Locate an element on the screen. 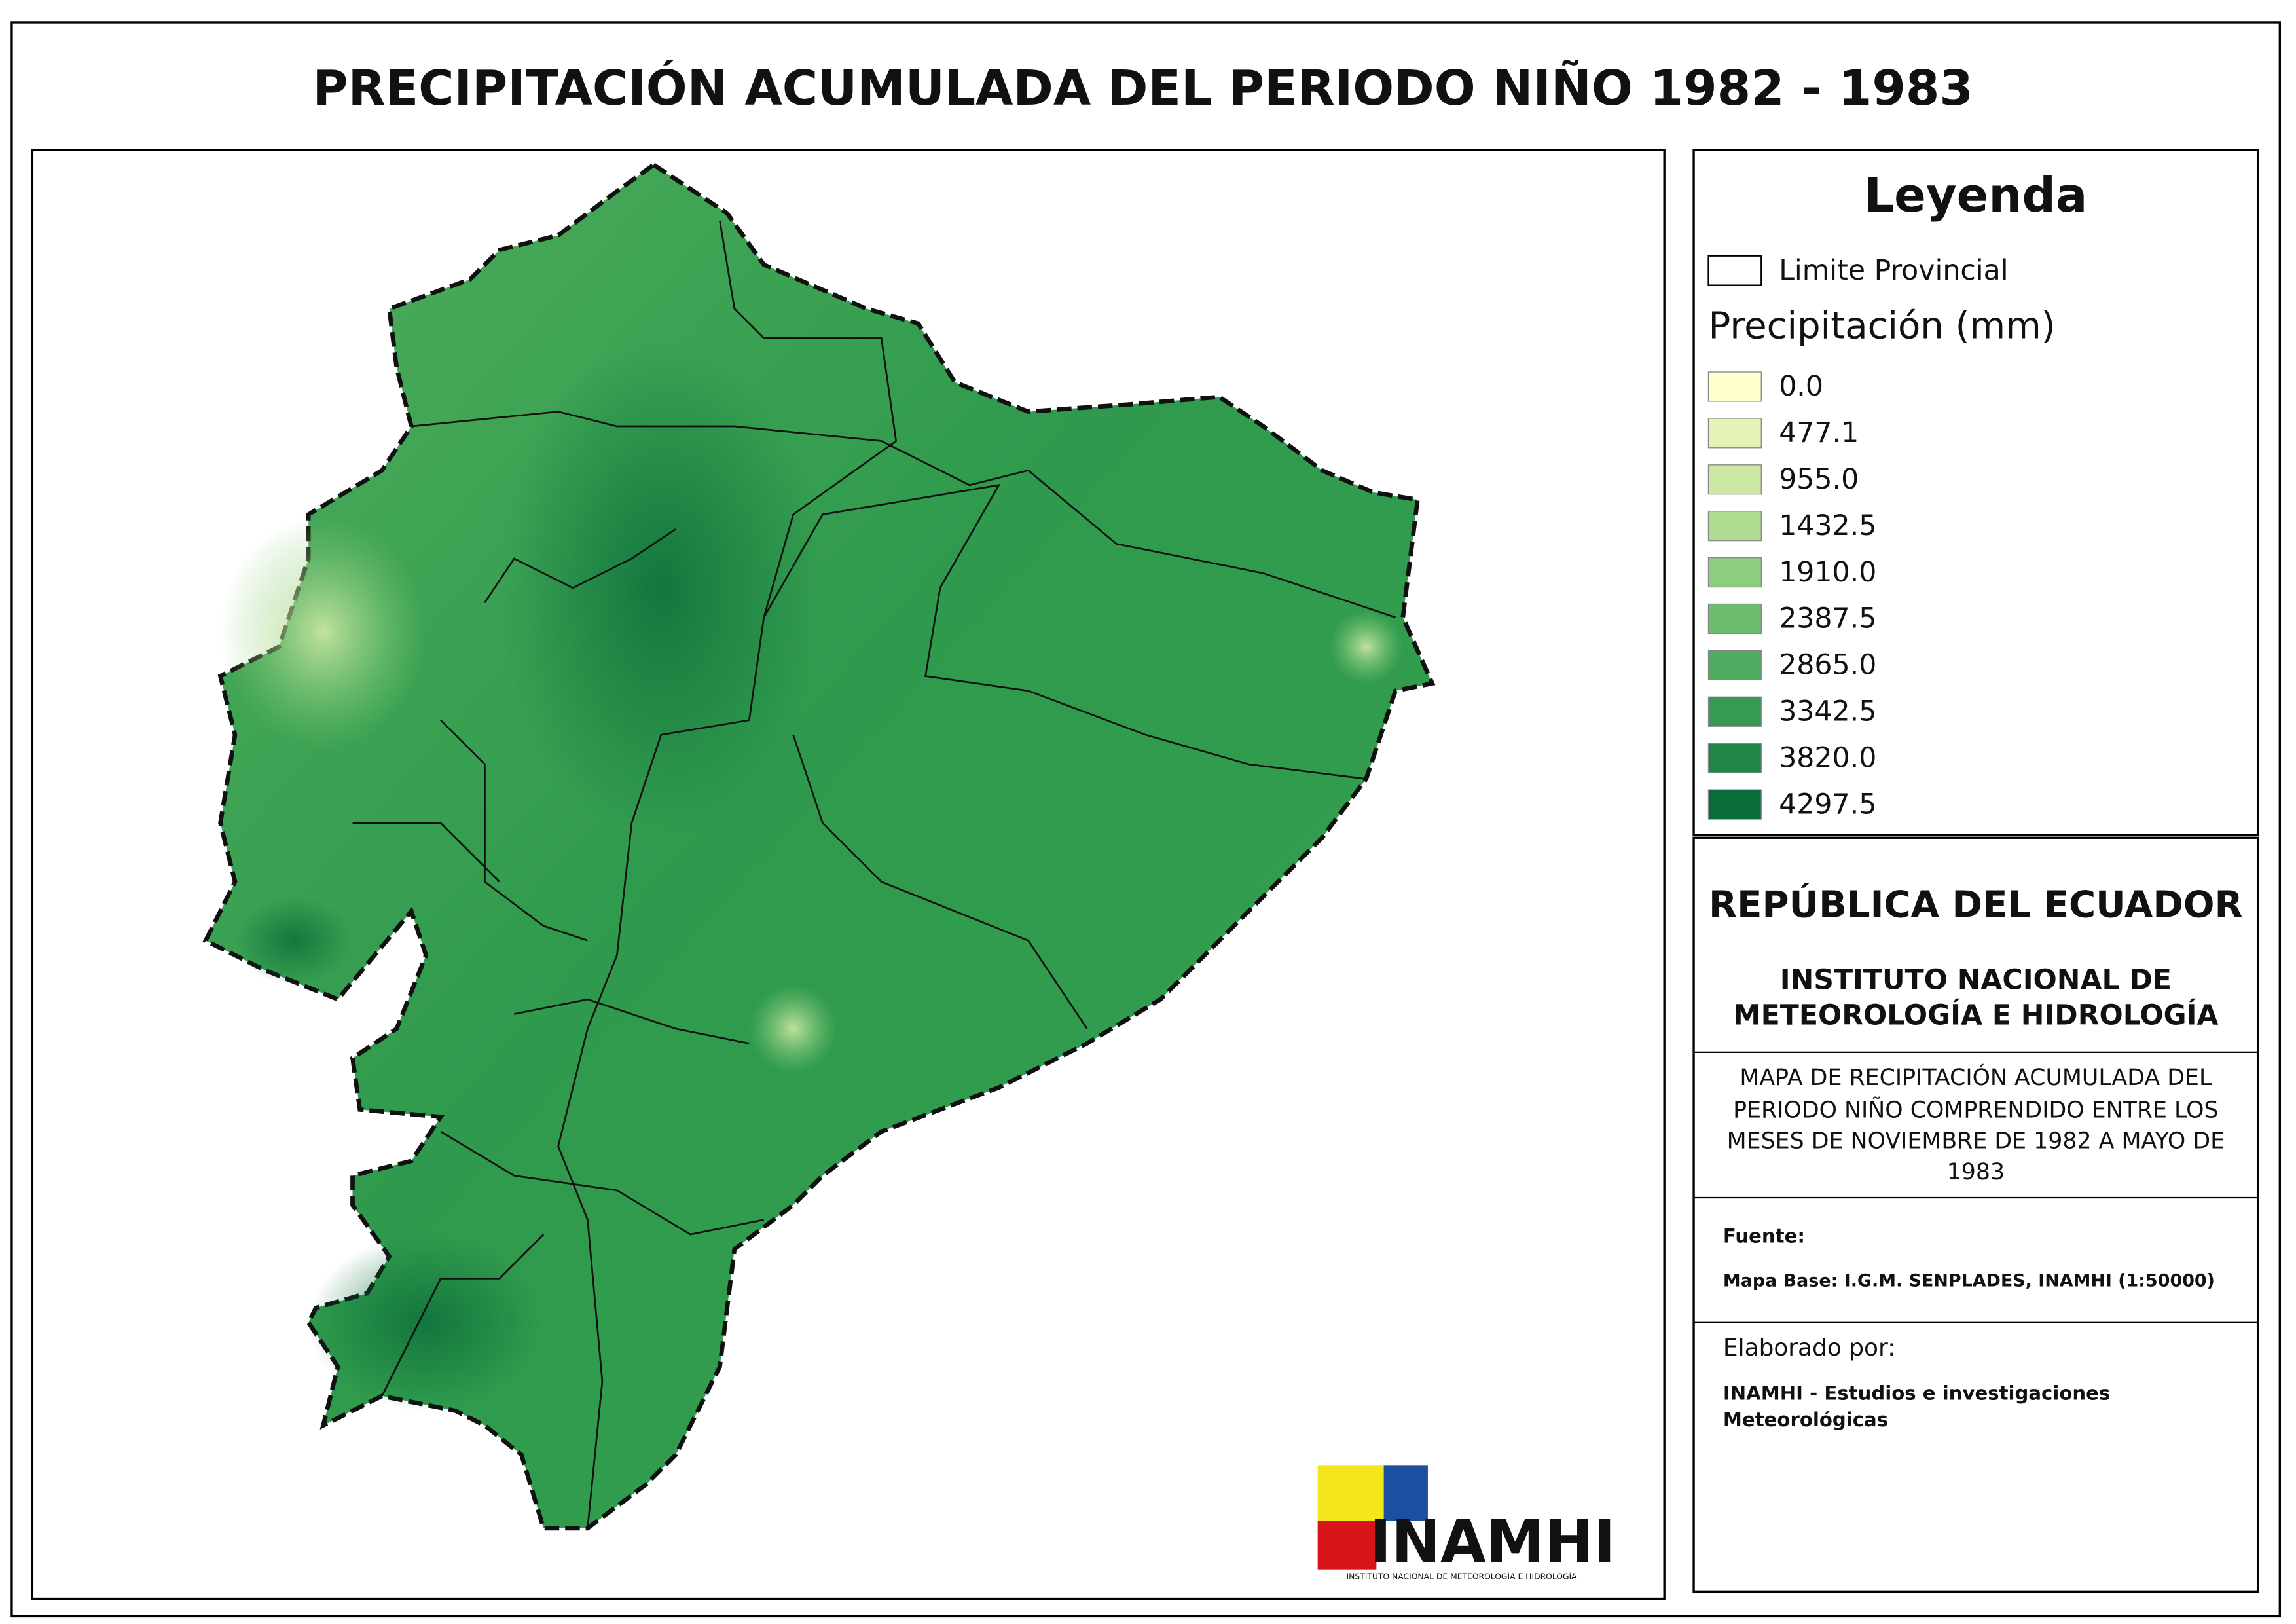 The height and width of the screenshot is (1624, 2296). legend-label: 2865.0 is located at coordinates (1827, 665).